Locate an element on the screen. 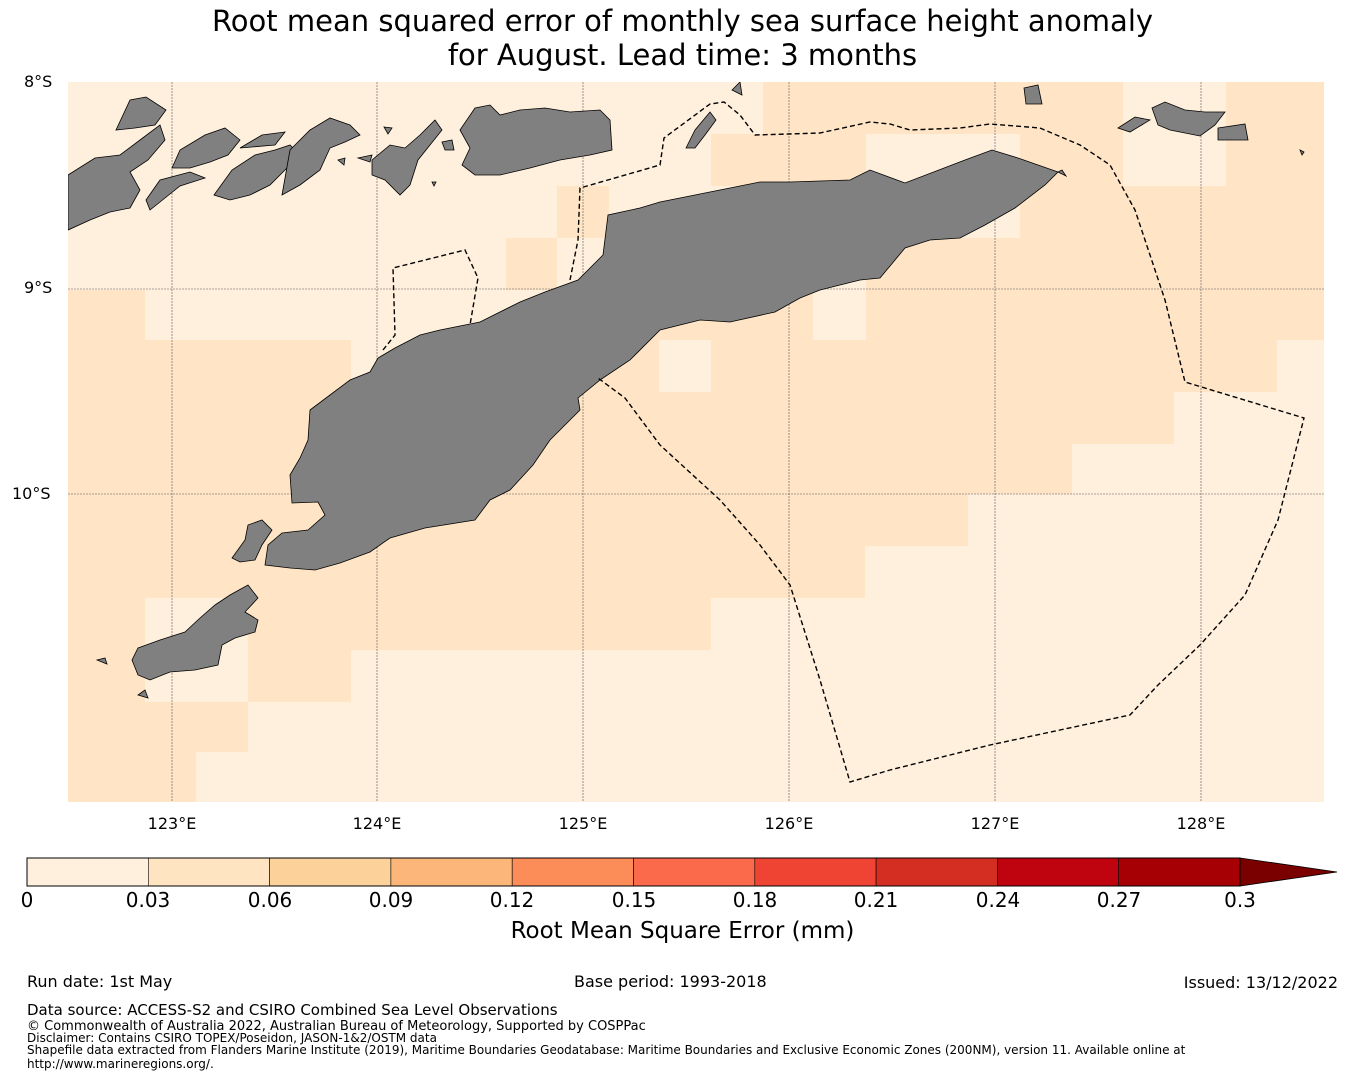 This screenshot has width=1365, height=1080. sawu-island is located at coordinates (195, 632).